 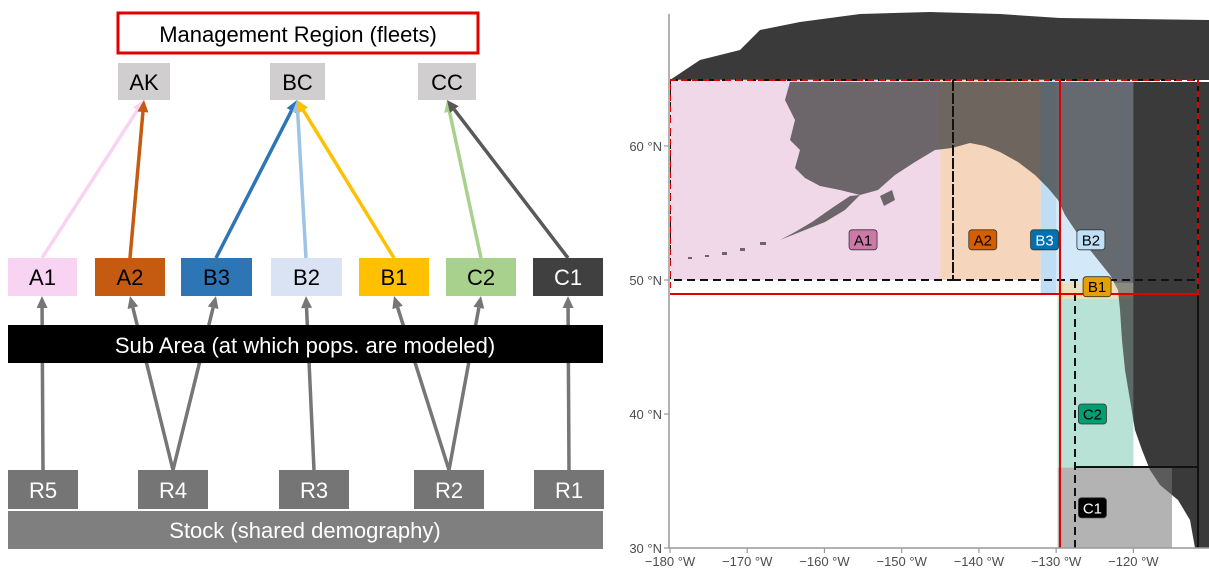 What do you see at coordinates (305, 383) in the screenshot?
I see `stock-arrows` at bounding box center [305, 383].